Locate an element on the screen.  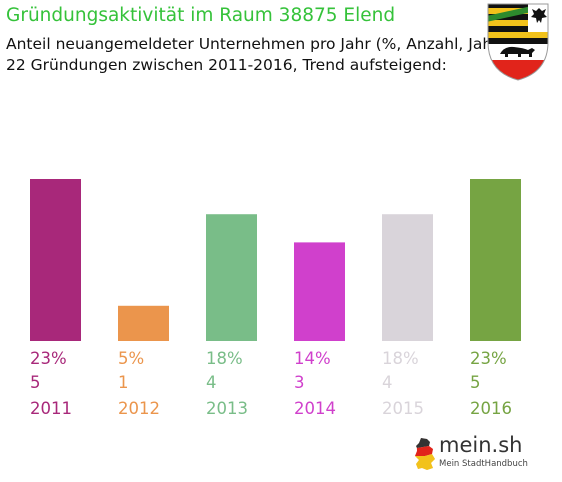
saxony-anhalt-coat-of-arms-icon is located at coordinates (518, 42).